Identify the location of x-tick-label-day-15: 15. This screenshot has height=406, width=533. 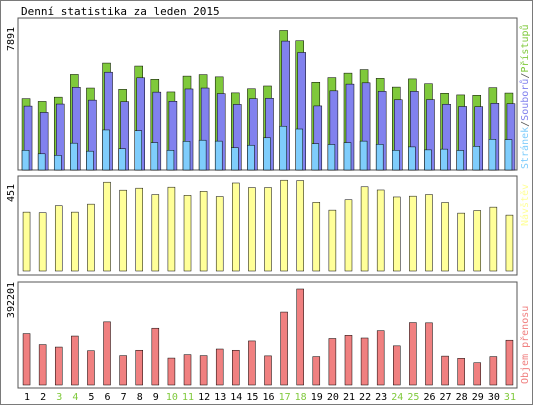
(252, 397).